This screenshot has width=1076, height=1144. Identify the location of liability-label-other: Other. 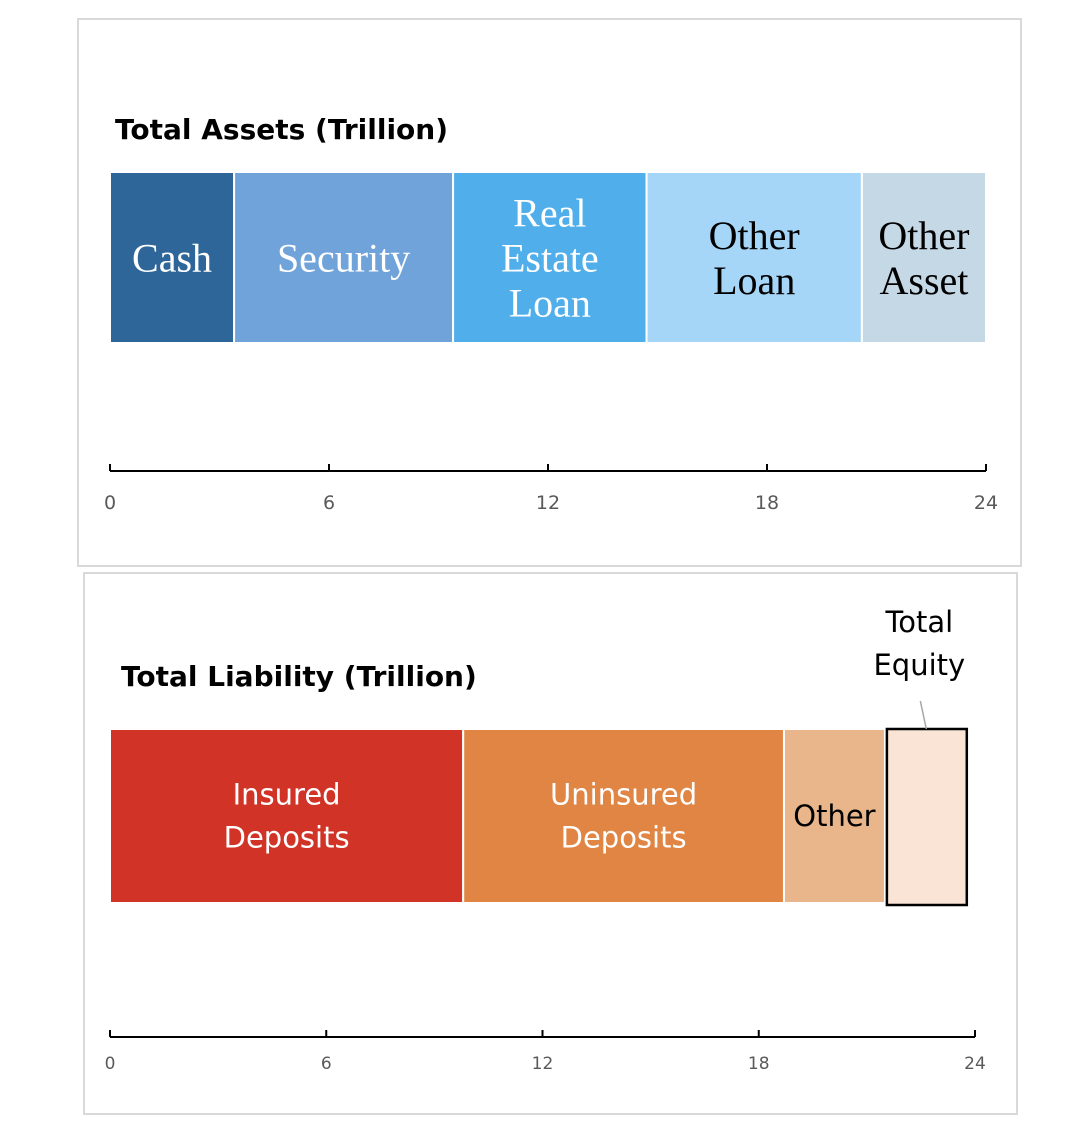
(834, 816).